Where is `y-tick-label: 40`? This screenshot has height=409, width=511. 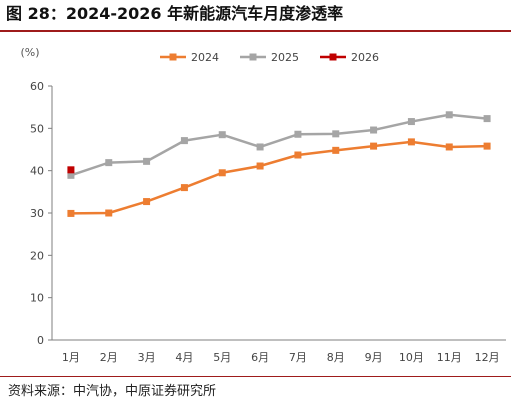
y-tick-label: 40 is located at coordinates (37, 171).